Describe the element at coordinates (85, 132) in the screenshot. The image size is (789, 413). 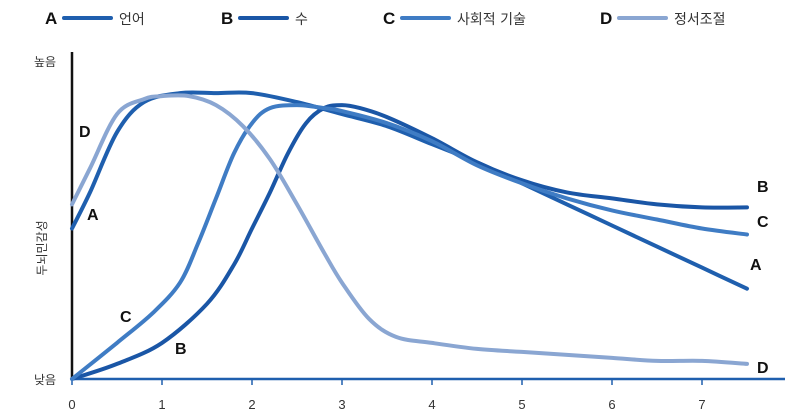
I see `start-label-D: D` at that location.